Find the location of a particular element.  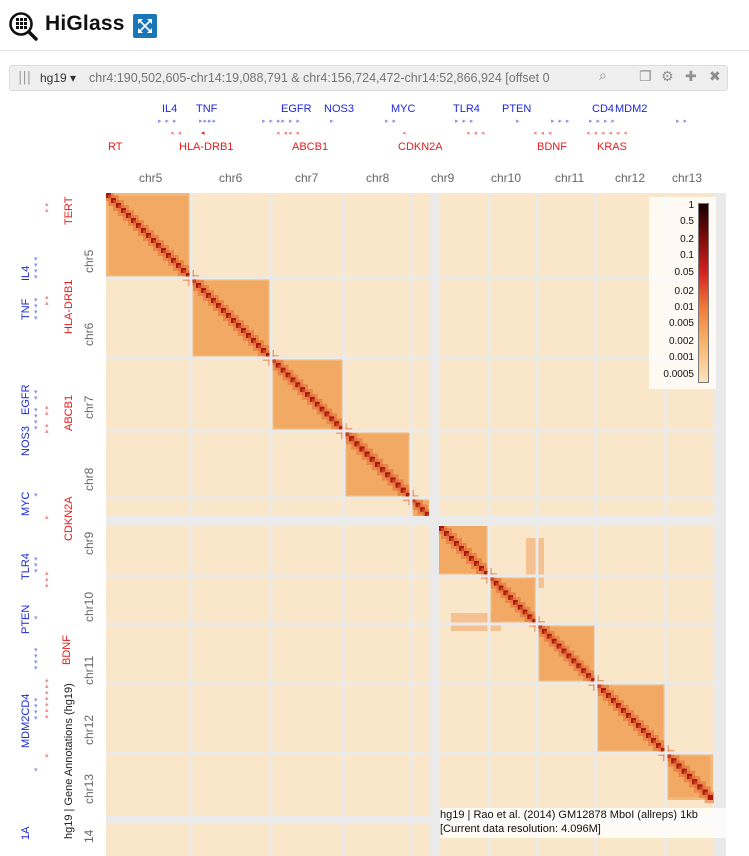

chromosome-label: chr5 is located at coordinates (89, 261).